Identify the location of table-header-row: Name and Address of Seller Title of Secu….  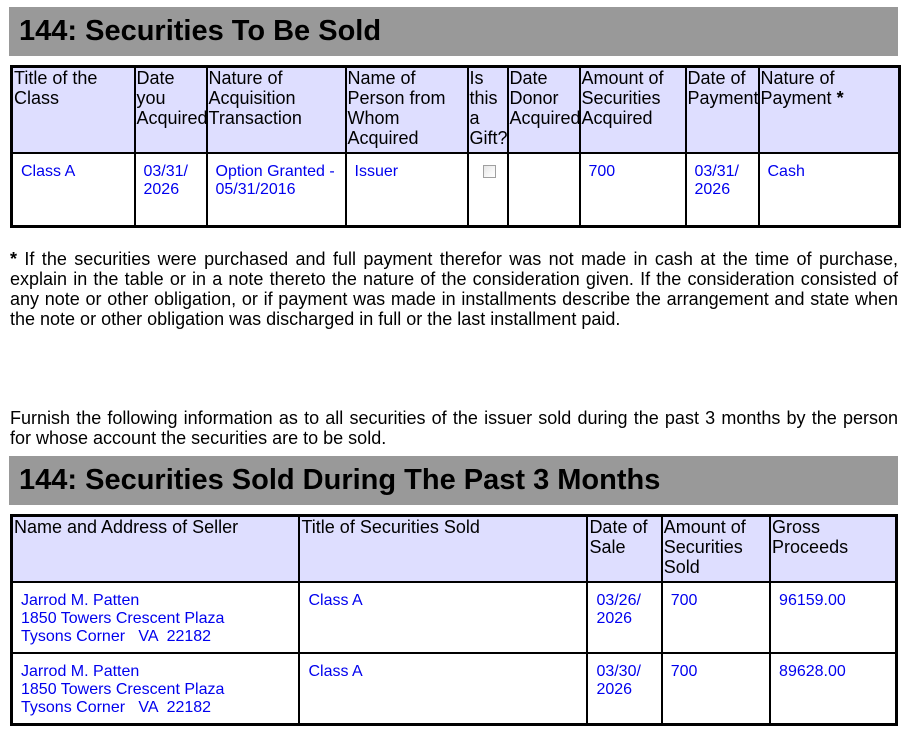
(454, 548).